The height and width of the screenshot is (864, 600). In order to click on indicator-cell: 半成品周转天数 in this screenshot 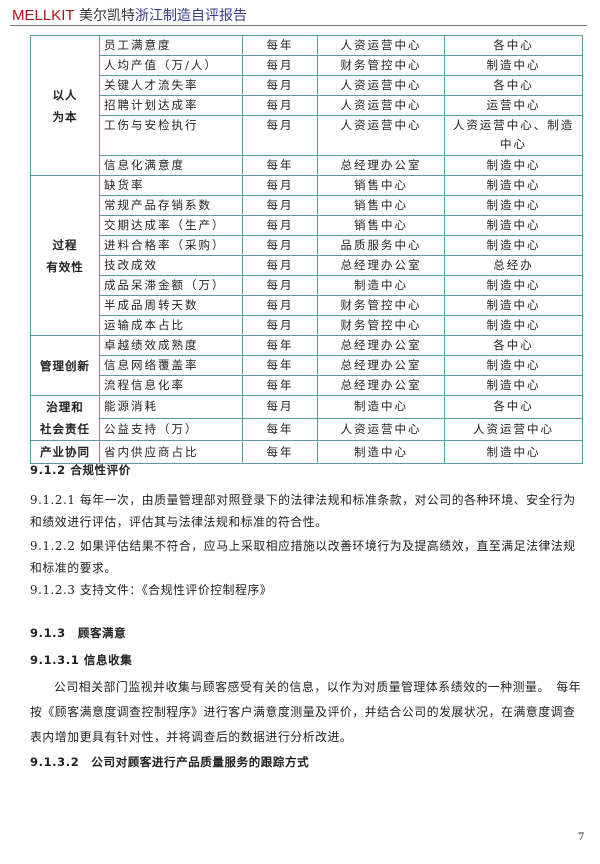, I will do `click(171, 305)`.